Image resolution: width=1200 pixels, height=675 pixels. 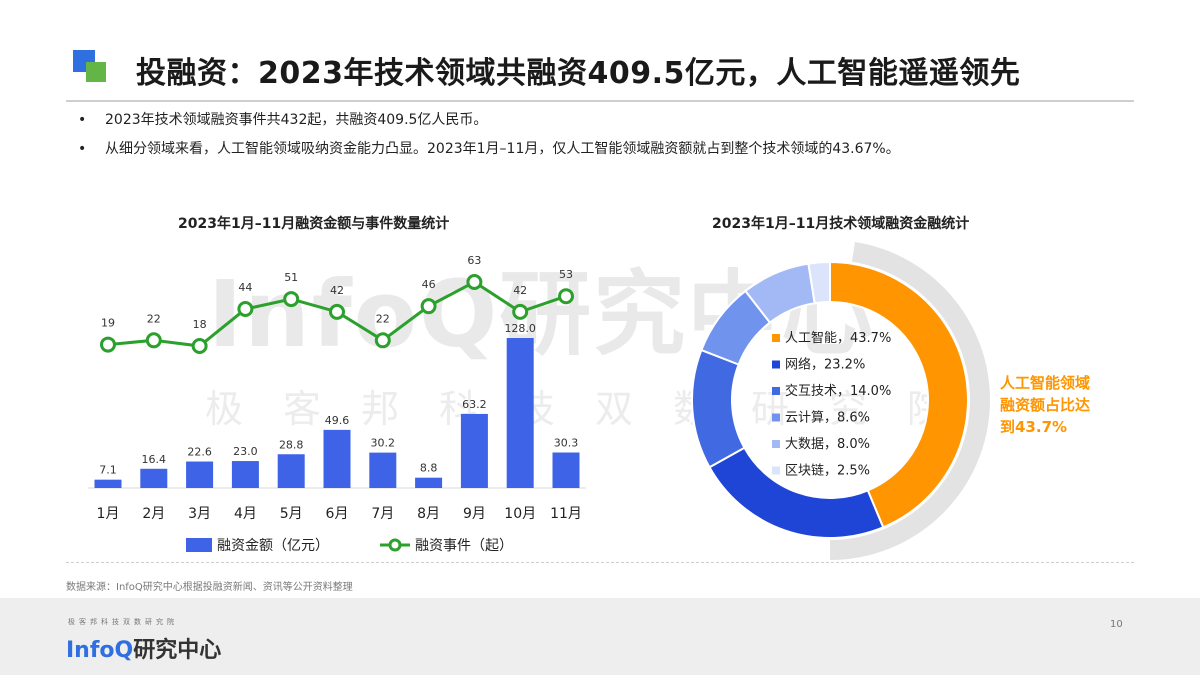 What do you see at coordinates (200, 324) in the screenshot?
I see `events-value-label: 18` at bounding box center [200, 324].